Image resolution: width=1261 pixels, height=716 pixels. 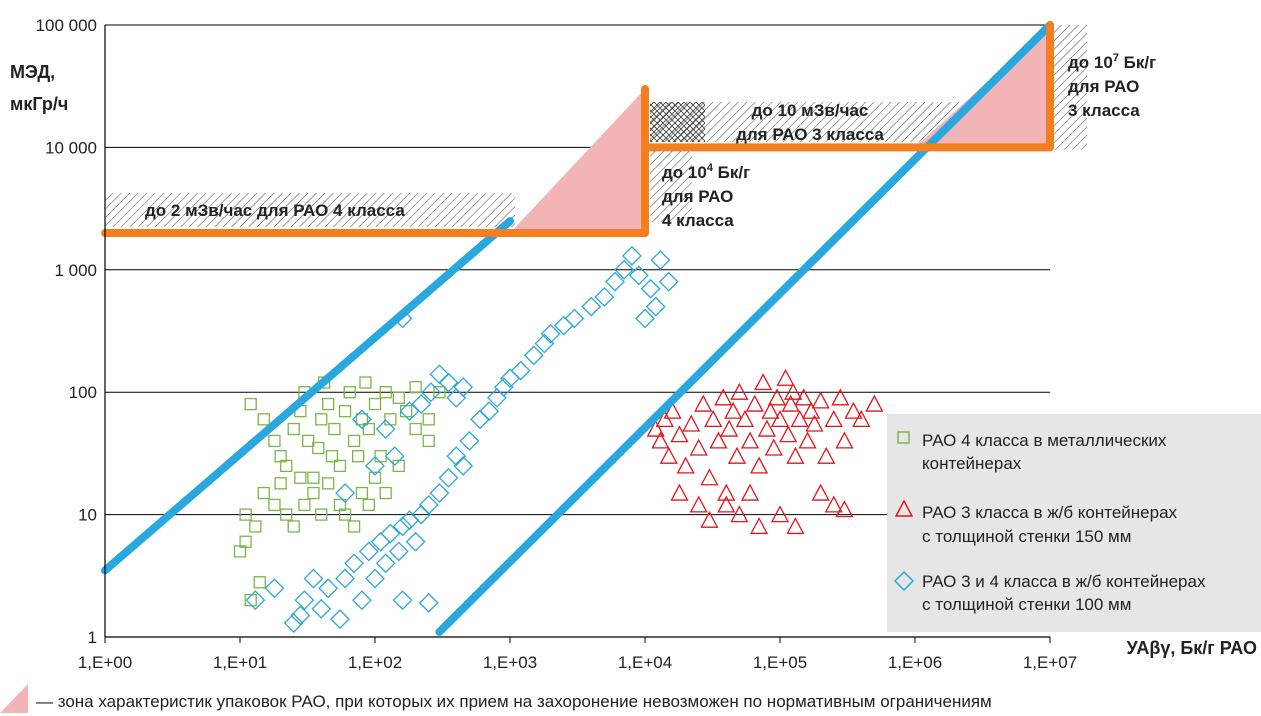 I want to click on crosshatch-zone-overlap, so click(x=677, y=122).